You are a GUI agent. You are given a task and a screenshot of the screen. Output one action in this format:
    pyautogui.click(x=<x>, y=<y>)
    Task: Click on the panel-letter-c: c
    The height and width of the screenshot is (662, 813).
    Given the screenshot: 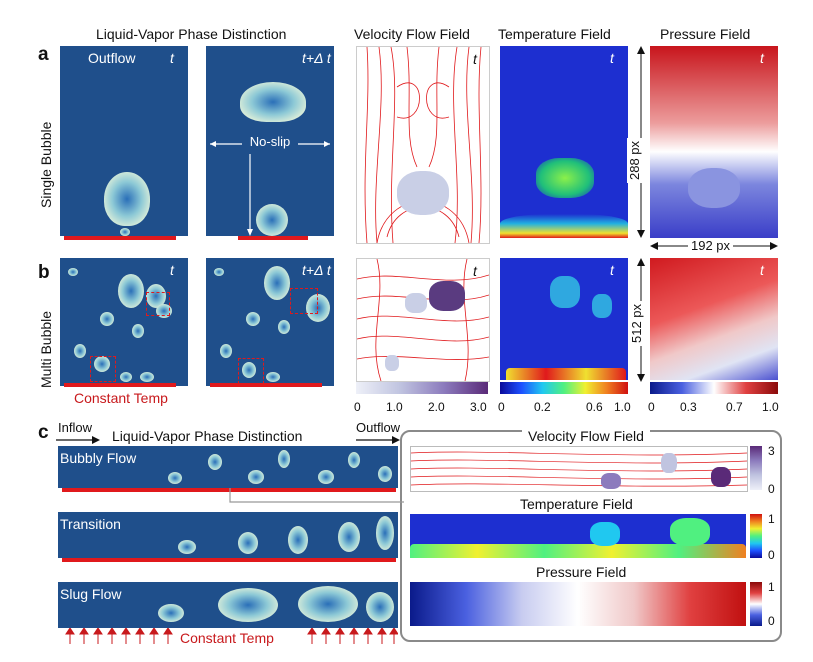 What is the action you would take?
    pyautogui.click(x=43, y=432)
    